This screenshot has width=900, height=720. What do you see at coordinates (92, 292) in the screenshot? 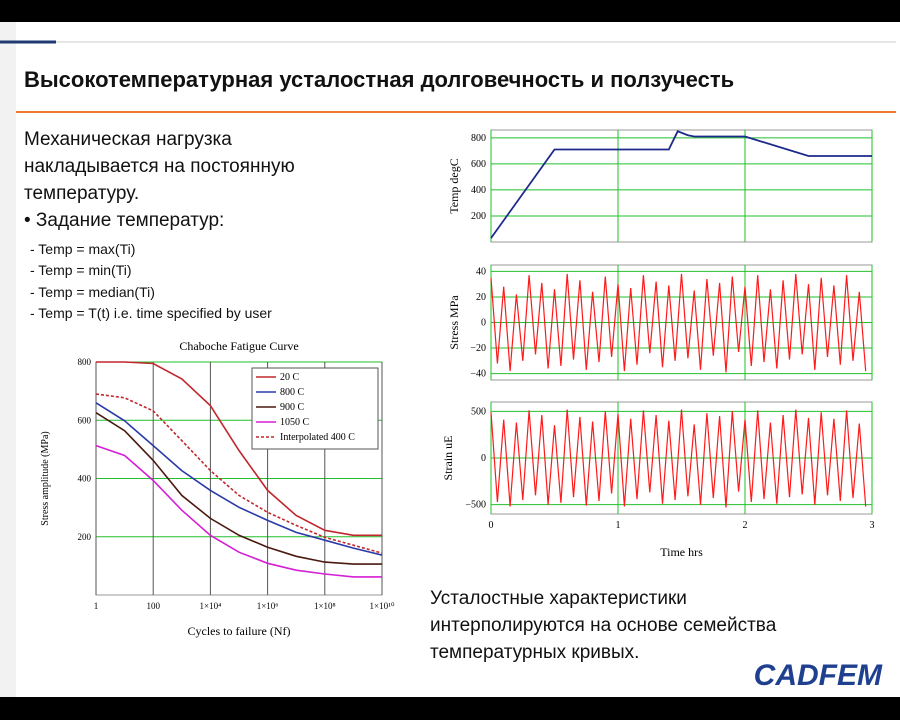
I see `body-text: - Temp = median(Ti)` at bounding box center [92, 292].